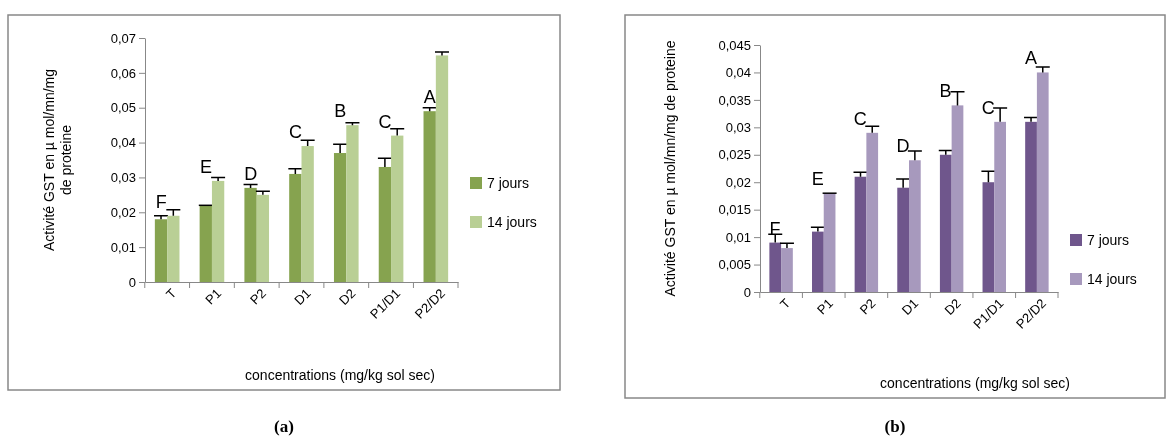 This screenshot has width=1169, height=441. What do you see at coordinates (734, 155) in the screenshot?
I see `y-tick-label: 0,025` at bounding box center [734, 155].